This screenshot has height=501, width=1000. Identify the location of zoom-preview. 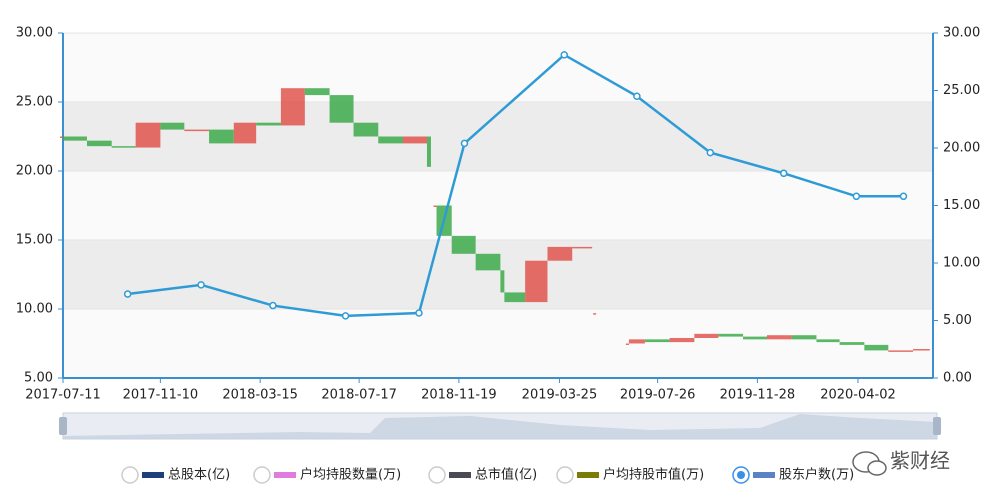
(500, 426).